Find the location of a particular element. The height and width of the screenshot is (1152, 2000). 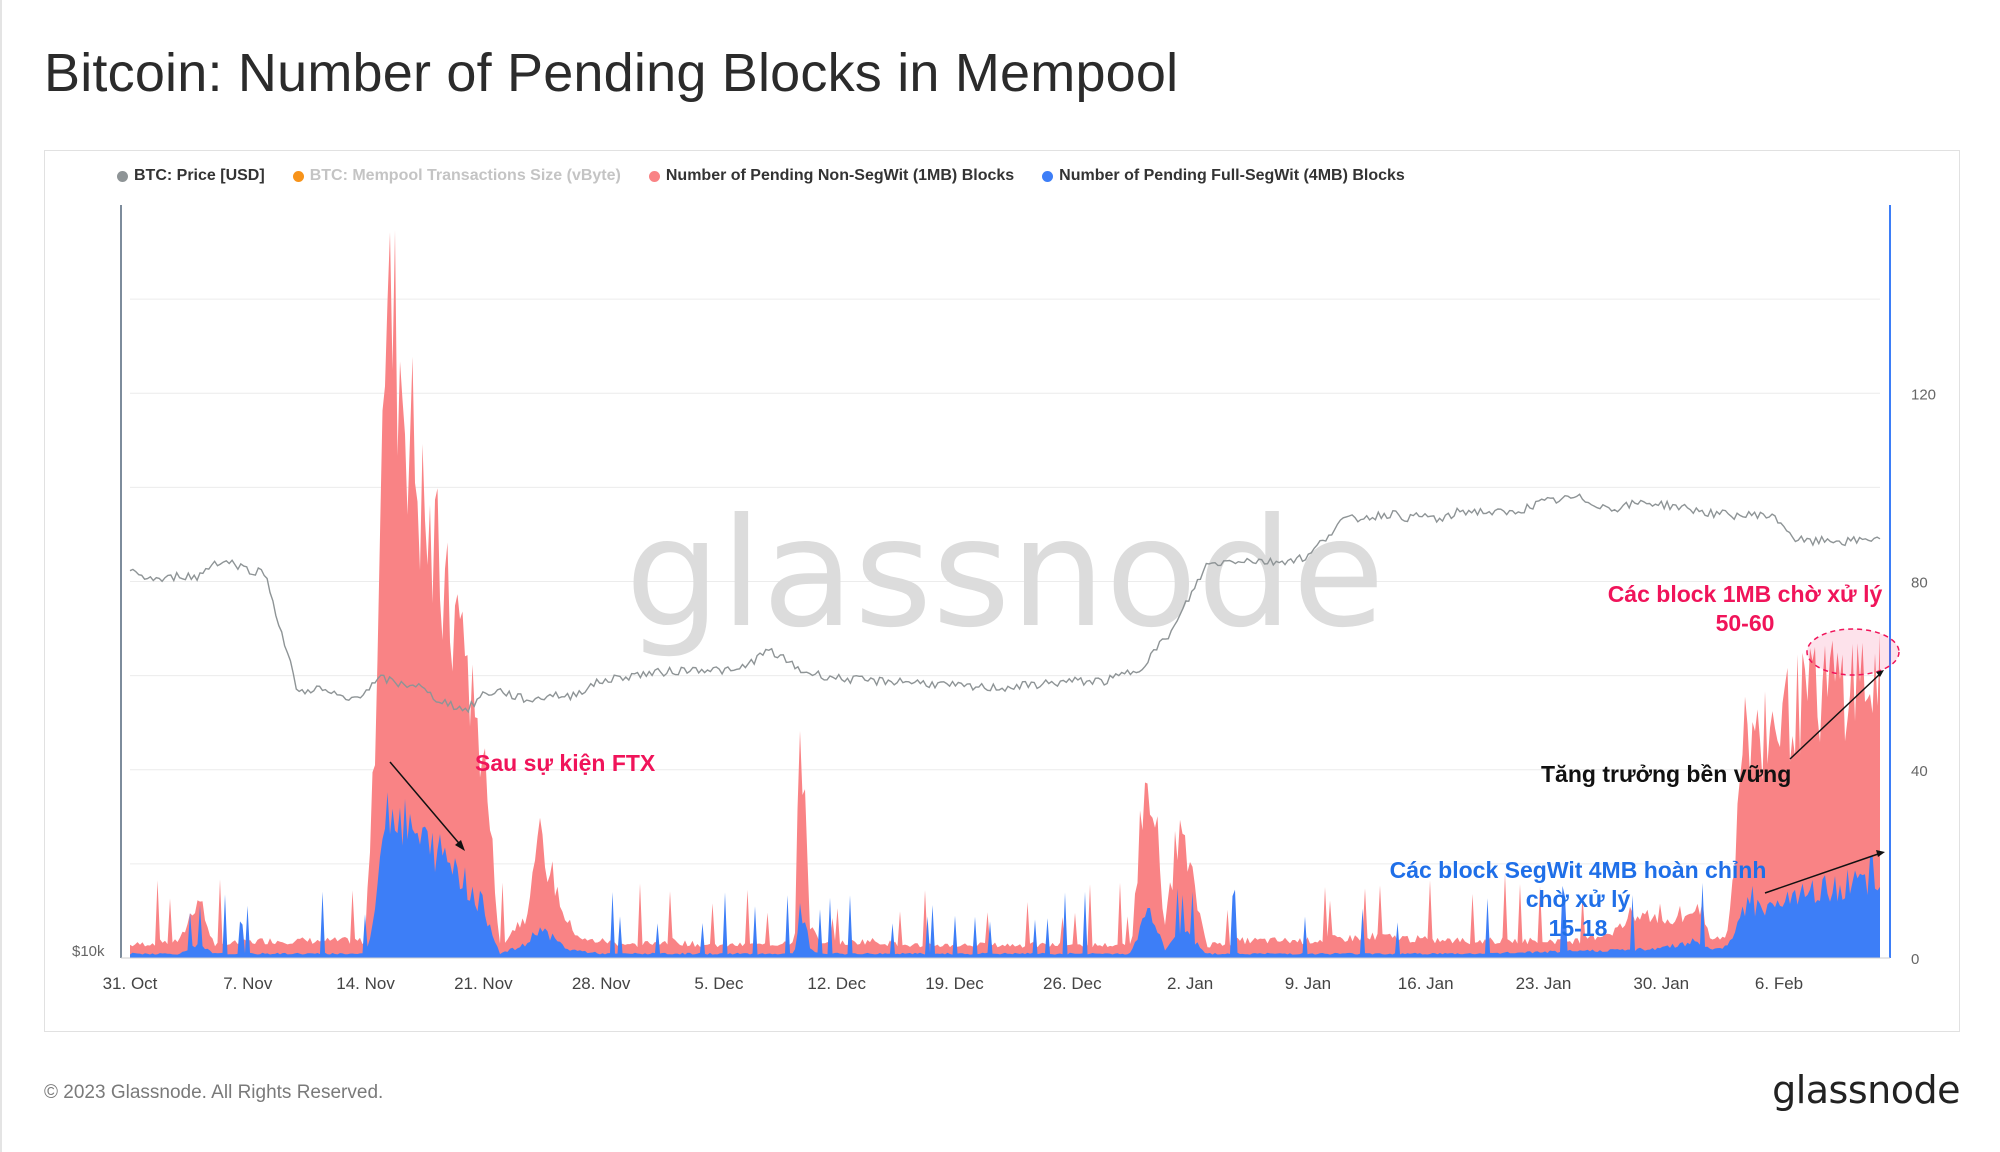

right-tick-label: 120 is located at coordinates (1923, 394).